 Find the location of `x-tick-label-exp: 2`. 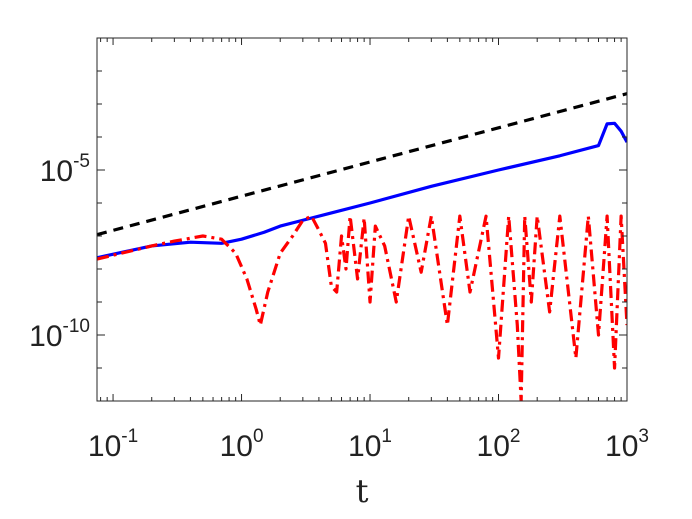

x-tick-label-exp: 2 is located at coordinates (515, 436).